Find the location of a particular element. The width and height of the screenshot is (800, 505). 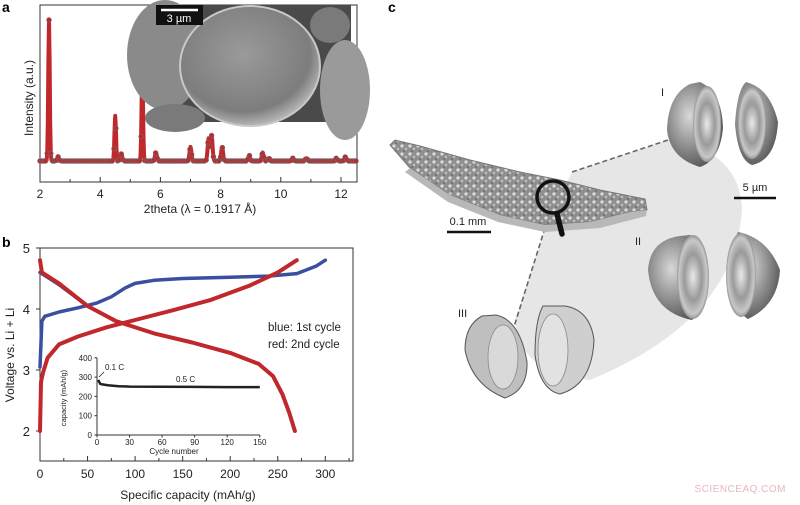

panel-label-a: a is located at coordinates (6, 7).